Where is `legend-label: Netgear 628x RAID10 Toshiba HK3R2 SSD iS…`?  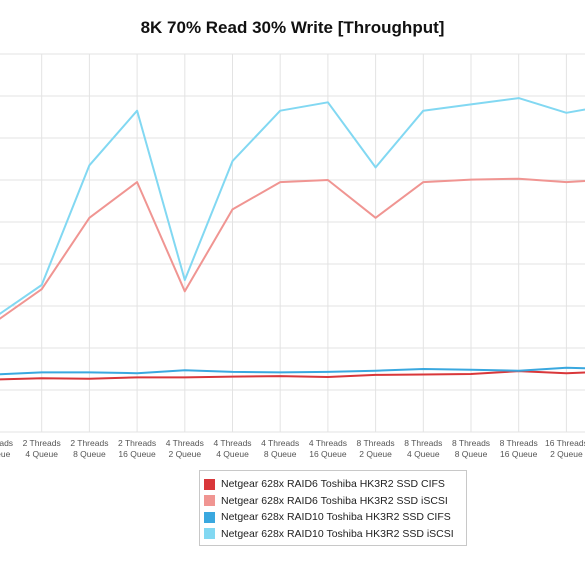 legend-label: Netgear 628x RAID10 Toshiba HK3R2 SSD iS… is located at coordinates (337, 533).